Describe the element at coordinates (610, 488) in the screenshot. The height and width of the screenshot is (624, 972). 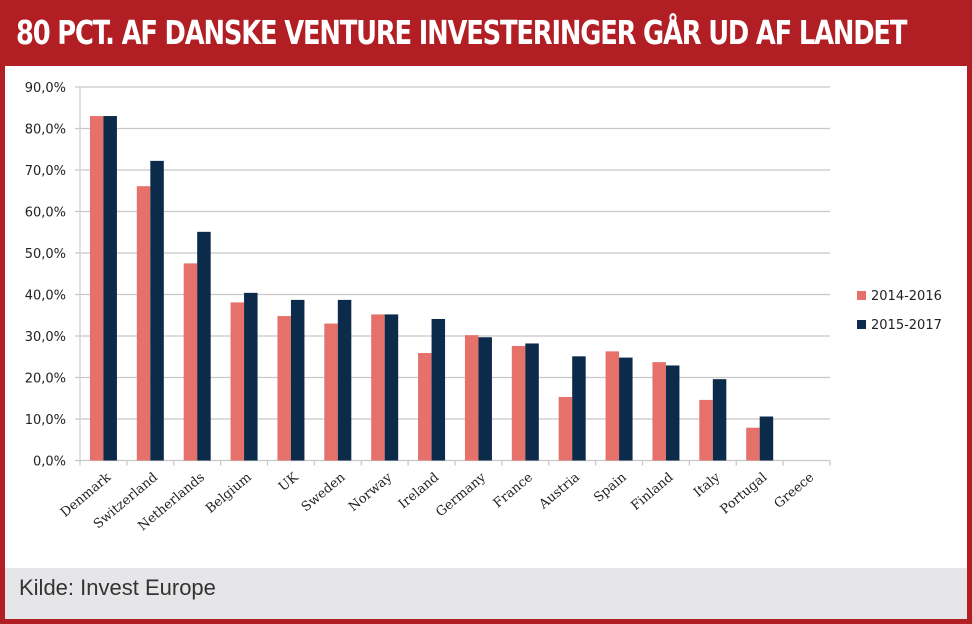
I see `x-tick-label: Spain` at that location.